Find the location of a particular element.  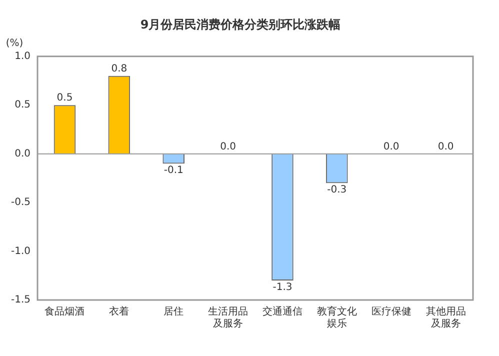

data-label: -0.1 is located at coordinates (174, 170).